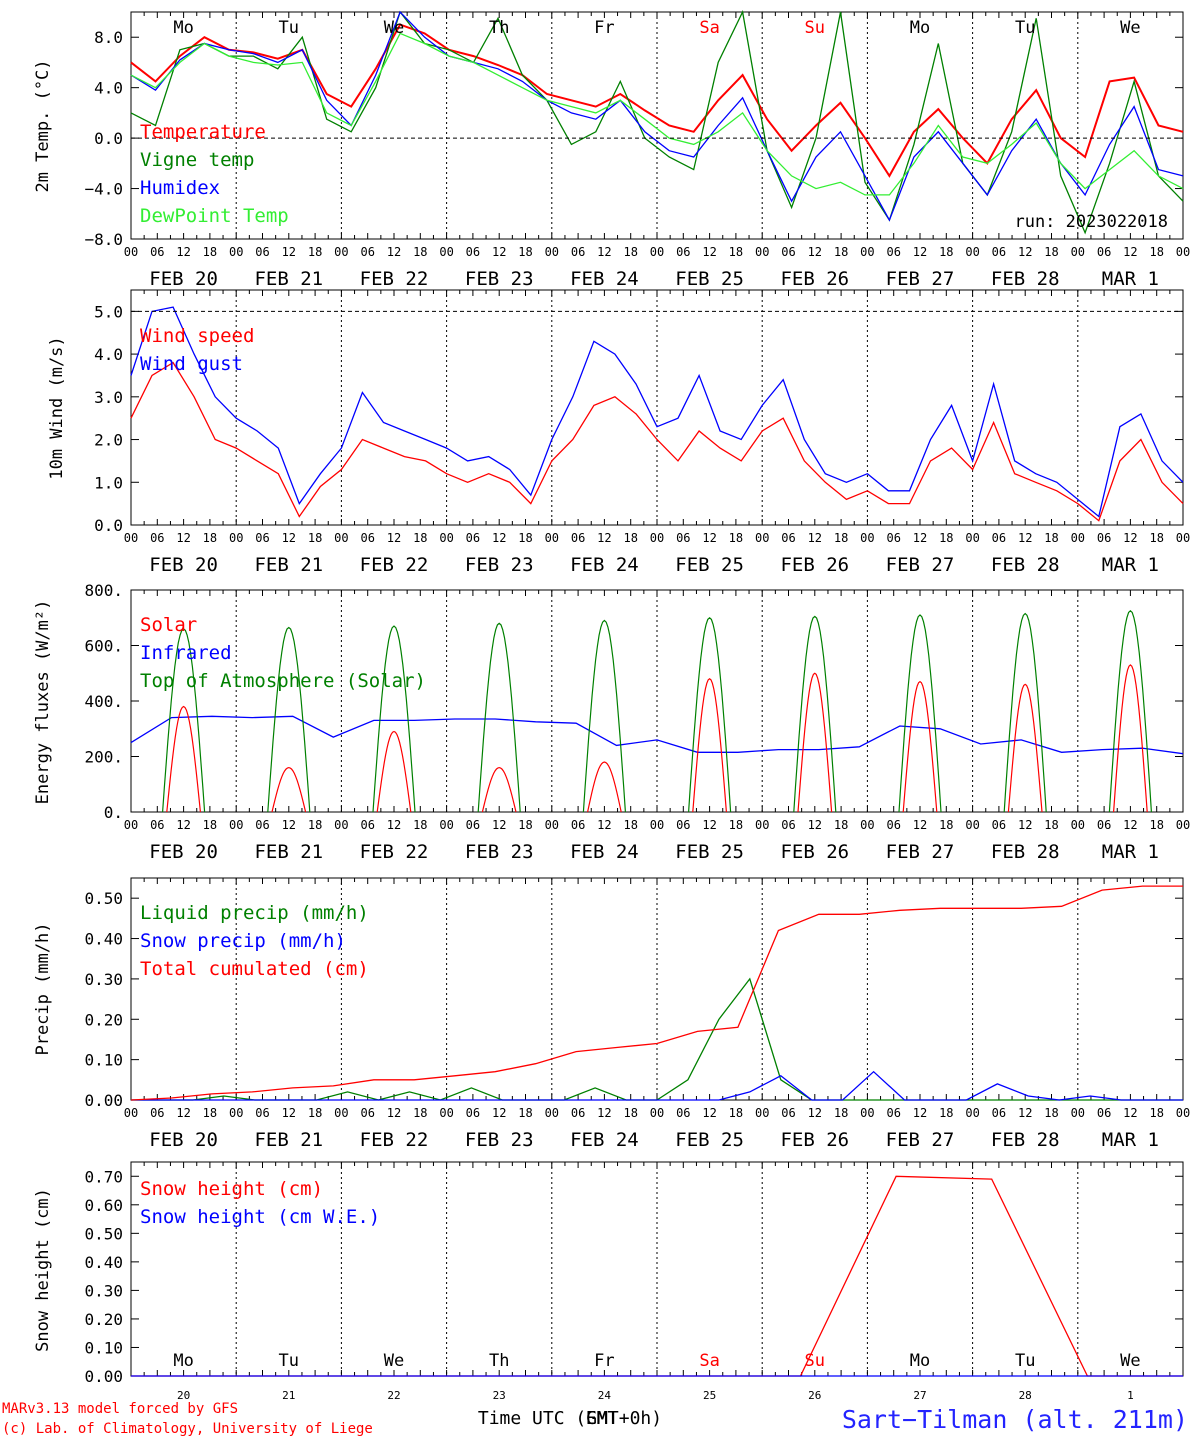  What do you see at coordinates (499, 1395) in the screenshot?
I see `day-number-label: 23` at bounding box center [499, 1395].